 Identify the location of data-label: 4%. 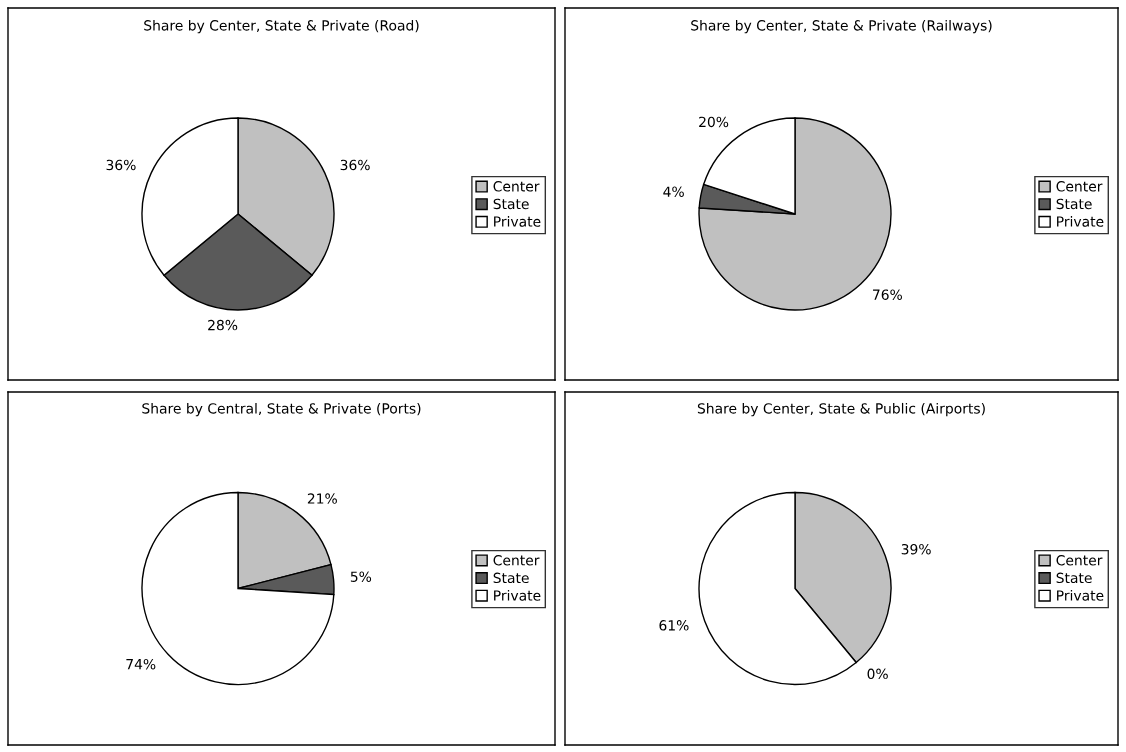
(673, 191).